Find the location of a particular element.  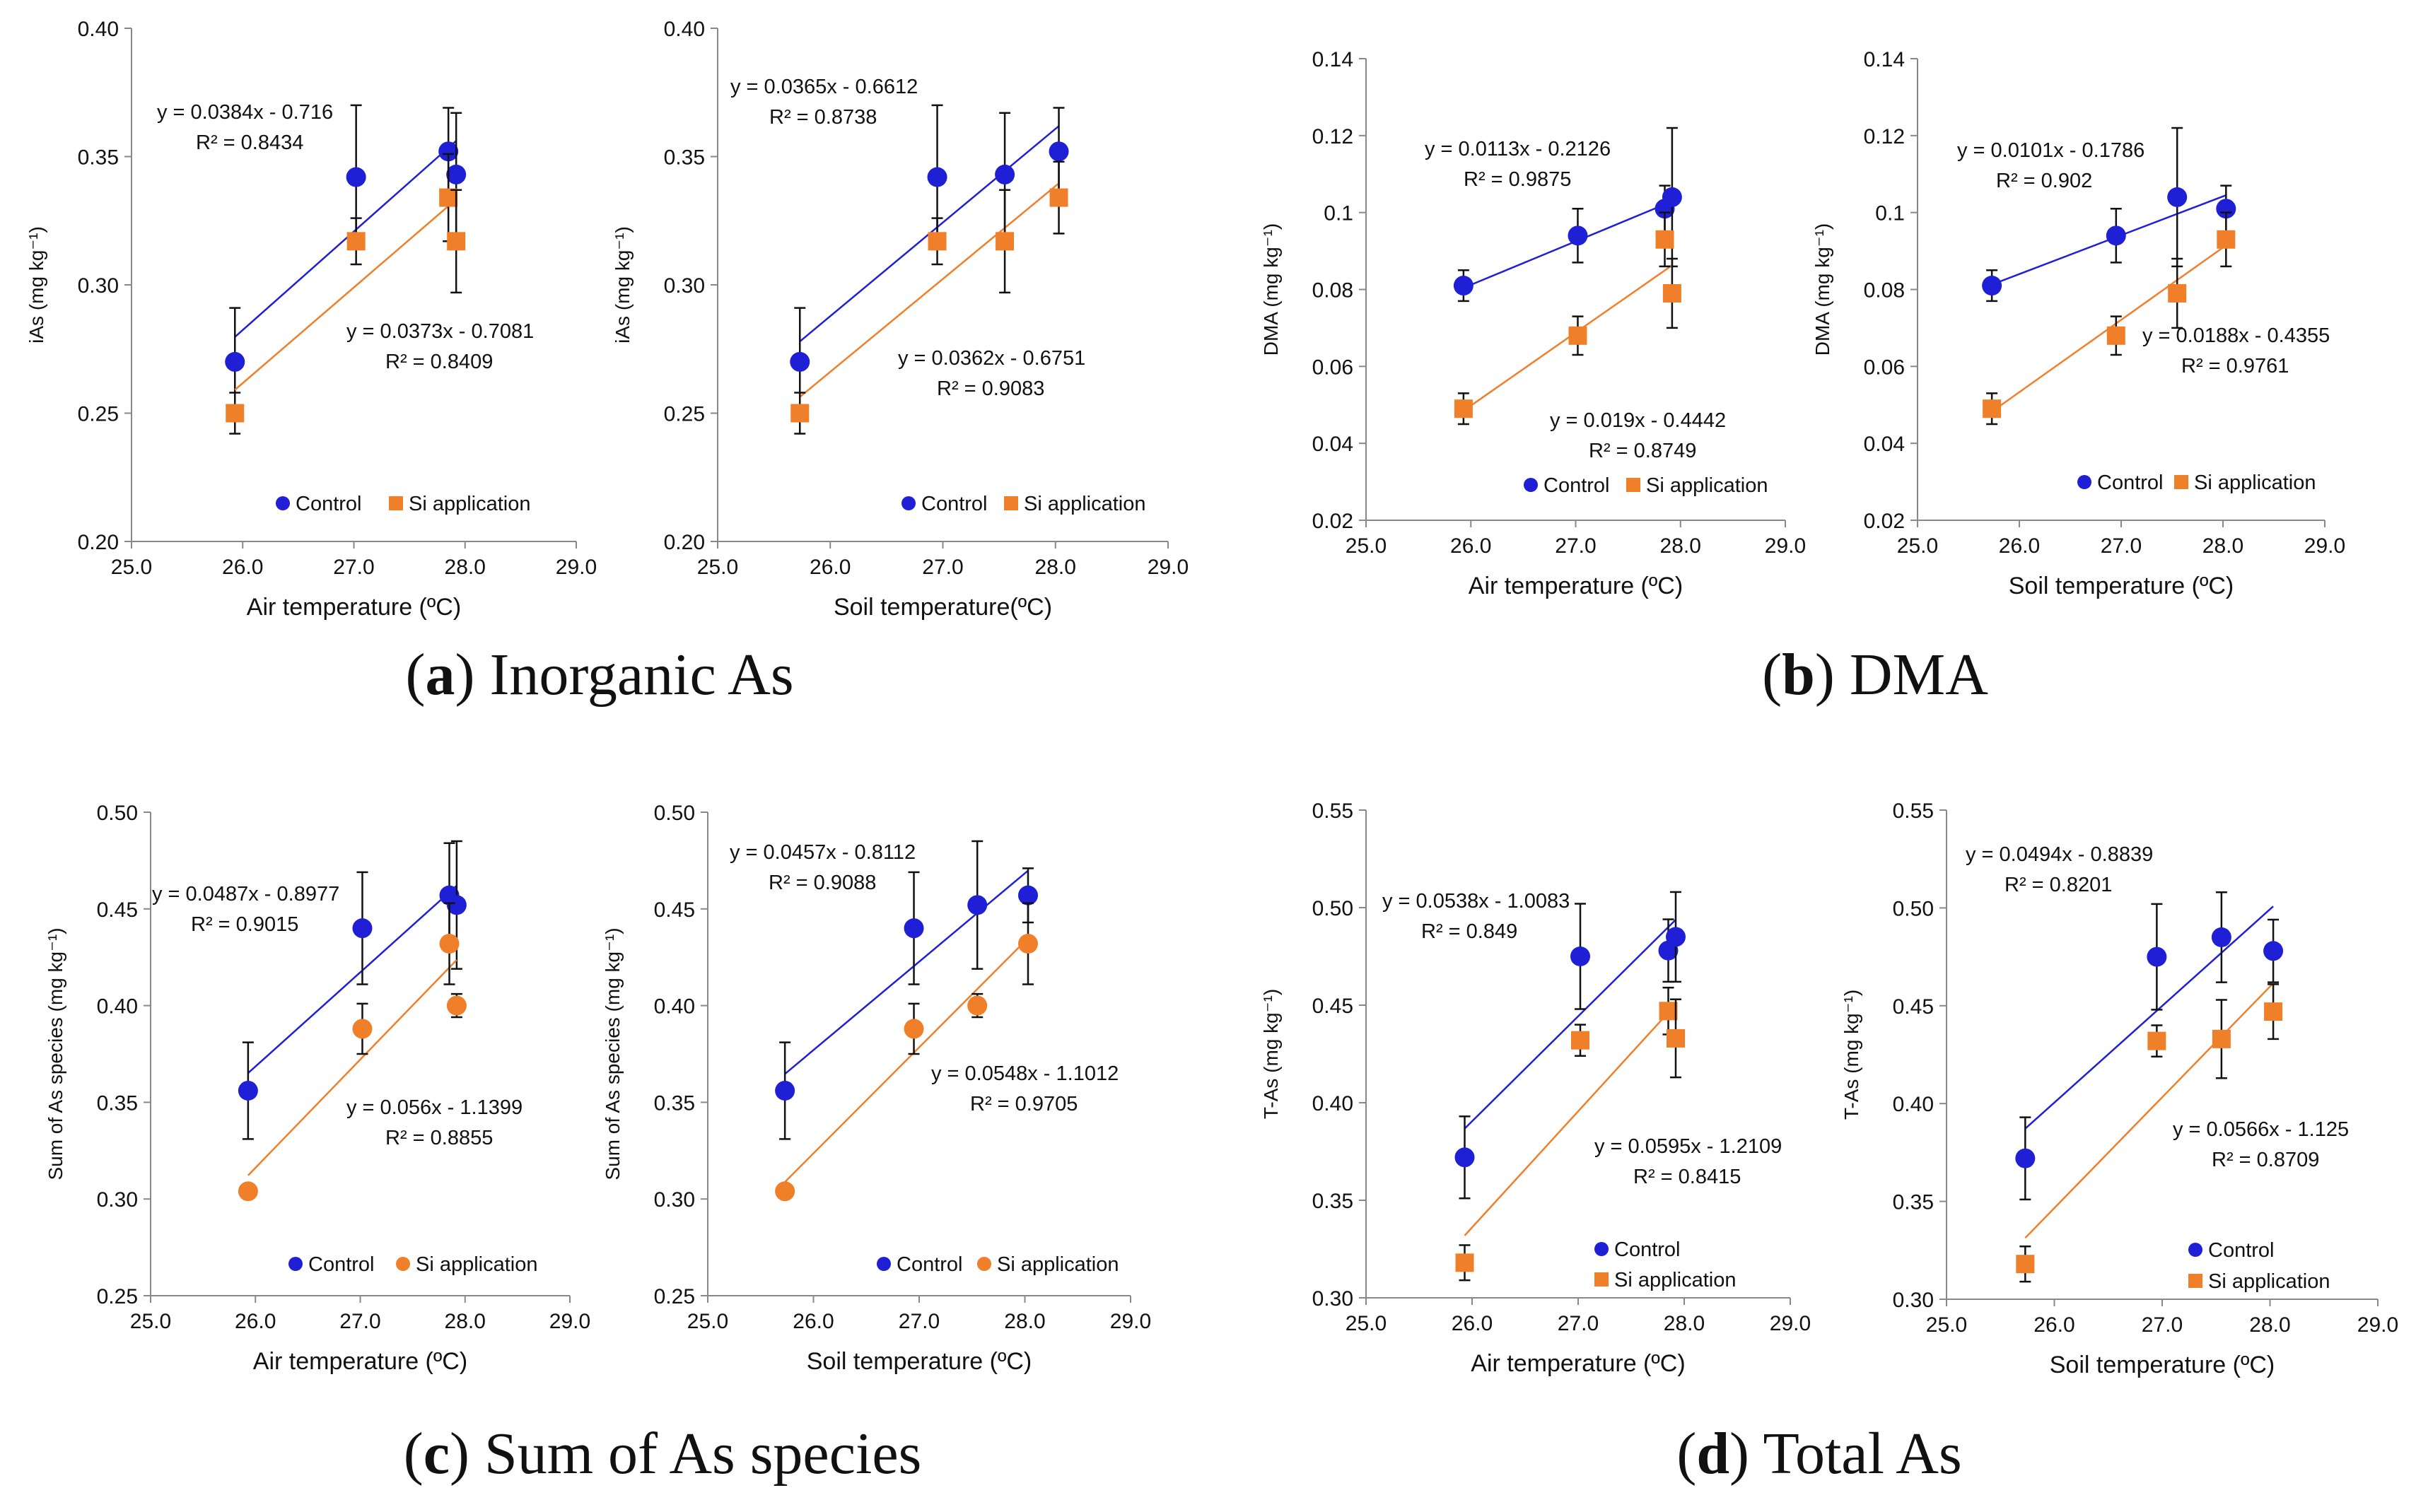

legend-label: Control is located at coordinates (329, 504).